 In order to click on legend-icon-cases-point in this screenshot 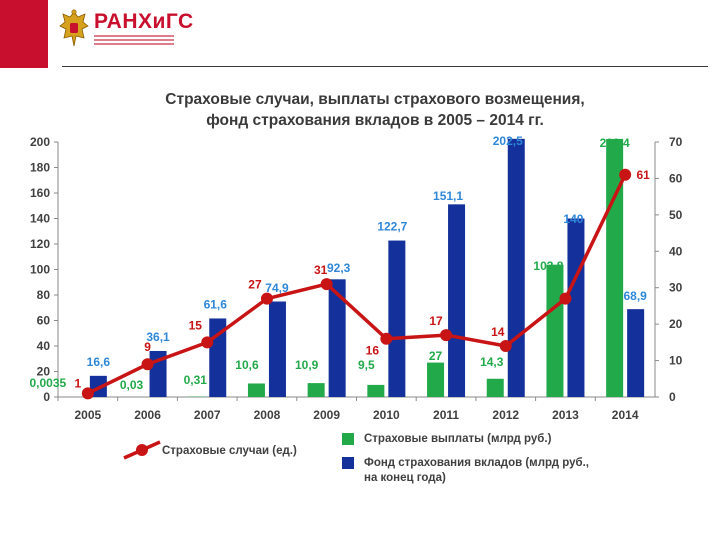, I will do `click(142, 450)`.